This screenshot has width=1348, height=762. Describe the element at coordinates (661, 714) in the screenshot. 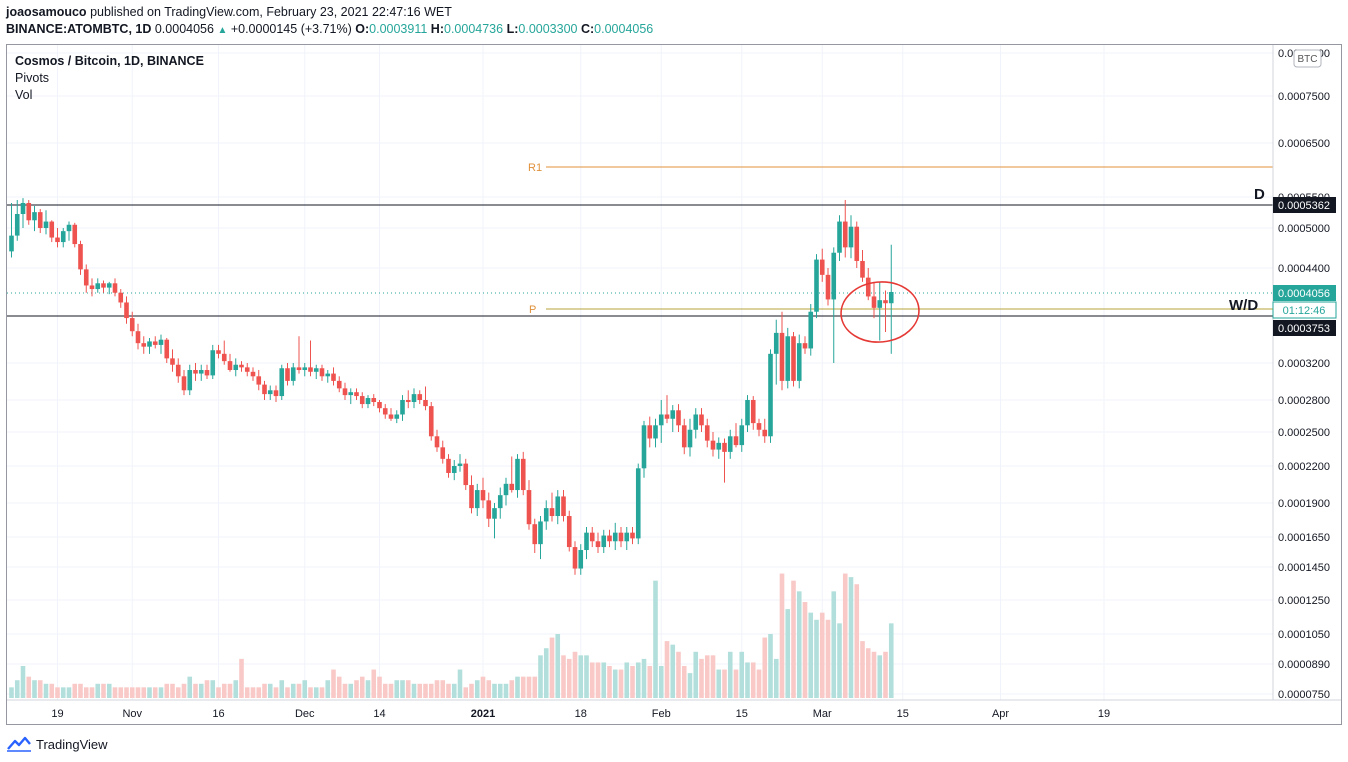

I see `date-tick-label: Feb` at that location.